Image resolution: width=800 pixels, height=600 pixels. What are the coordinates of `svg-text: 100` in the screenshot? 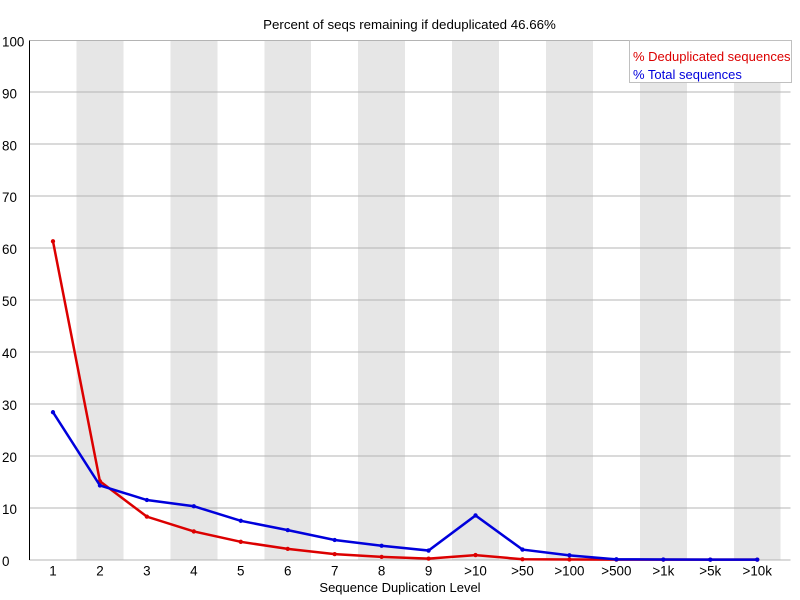 It's located at (13, 41).